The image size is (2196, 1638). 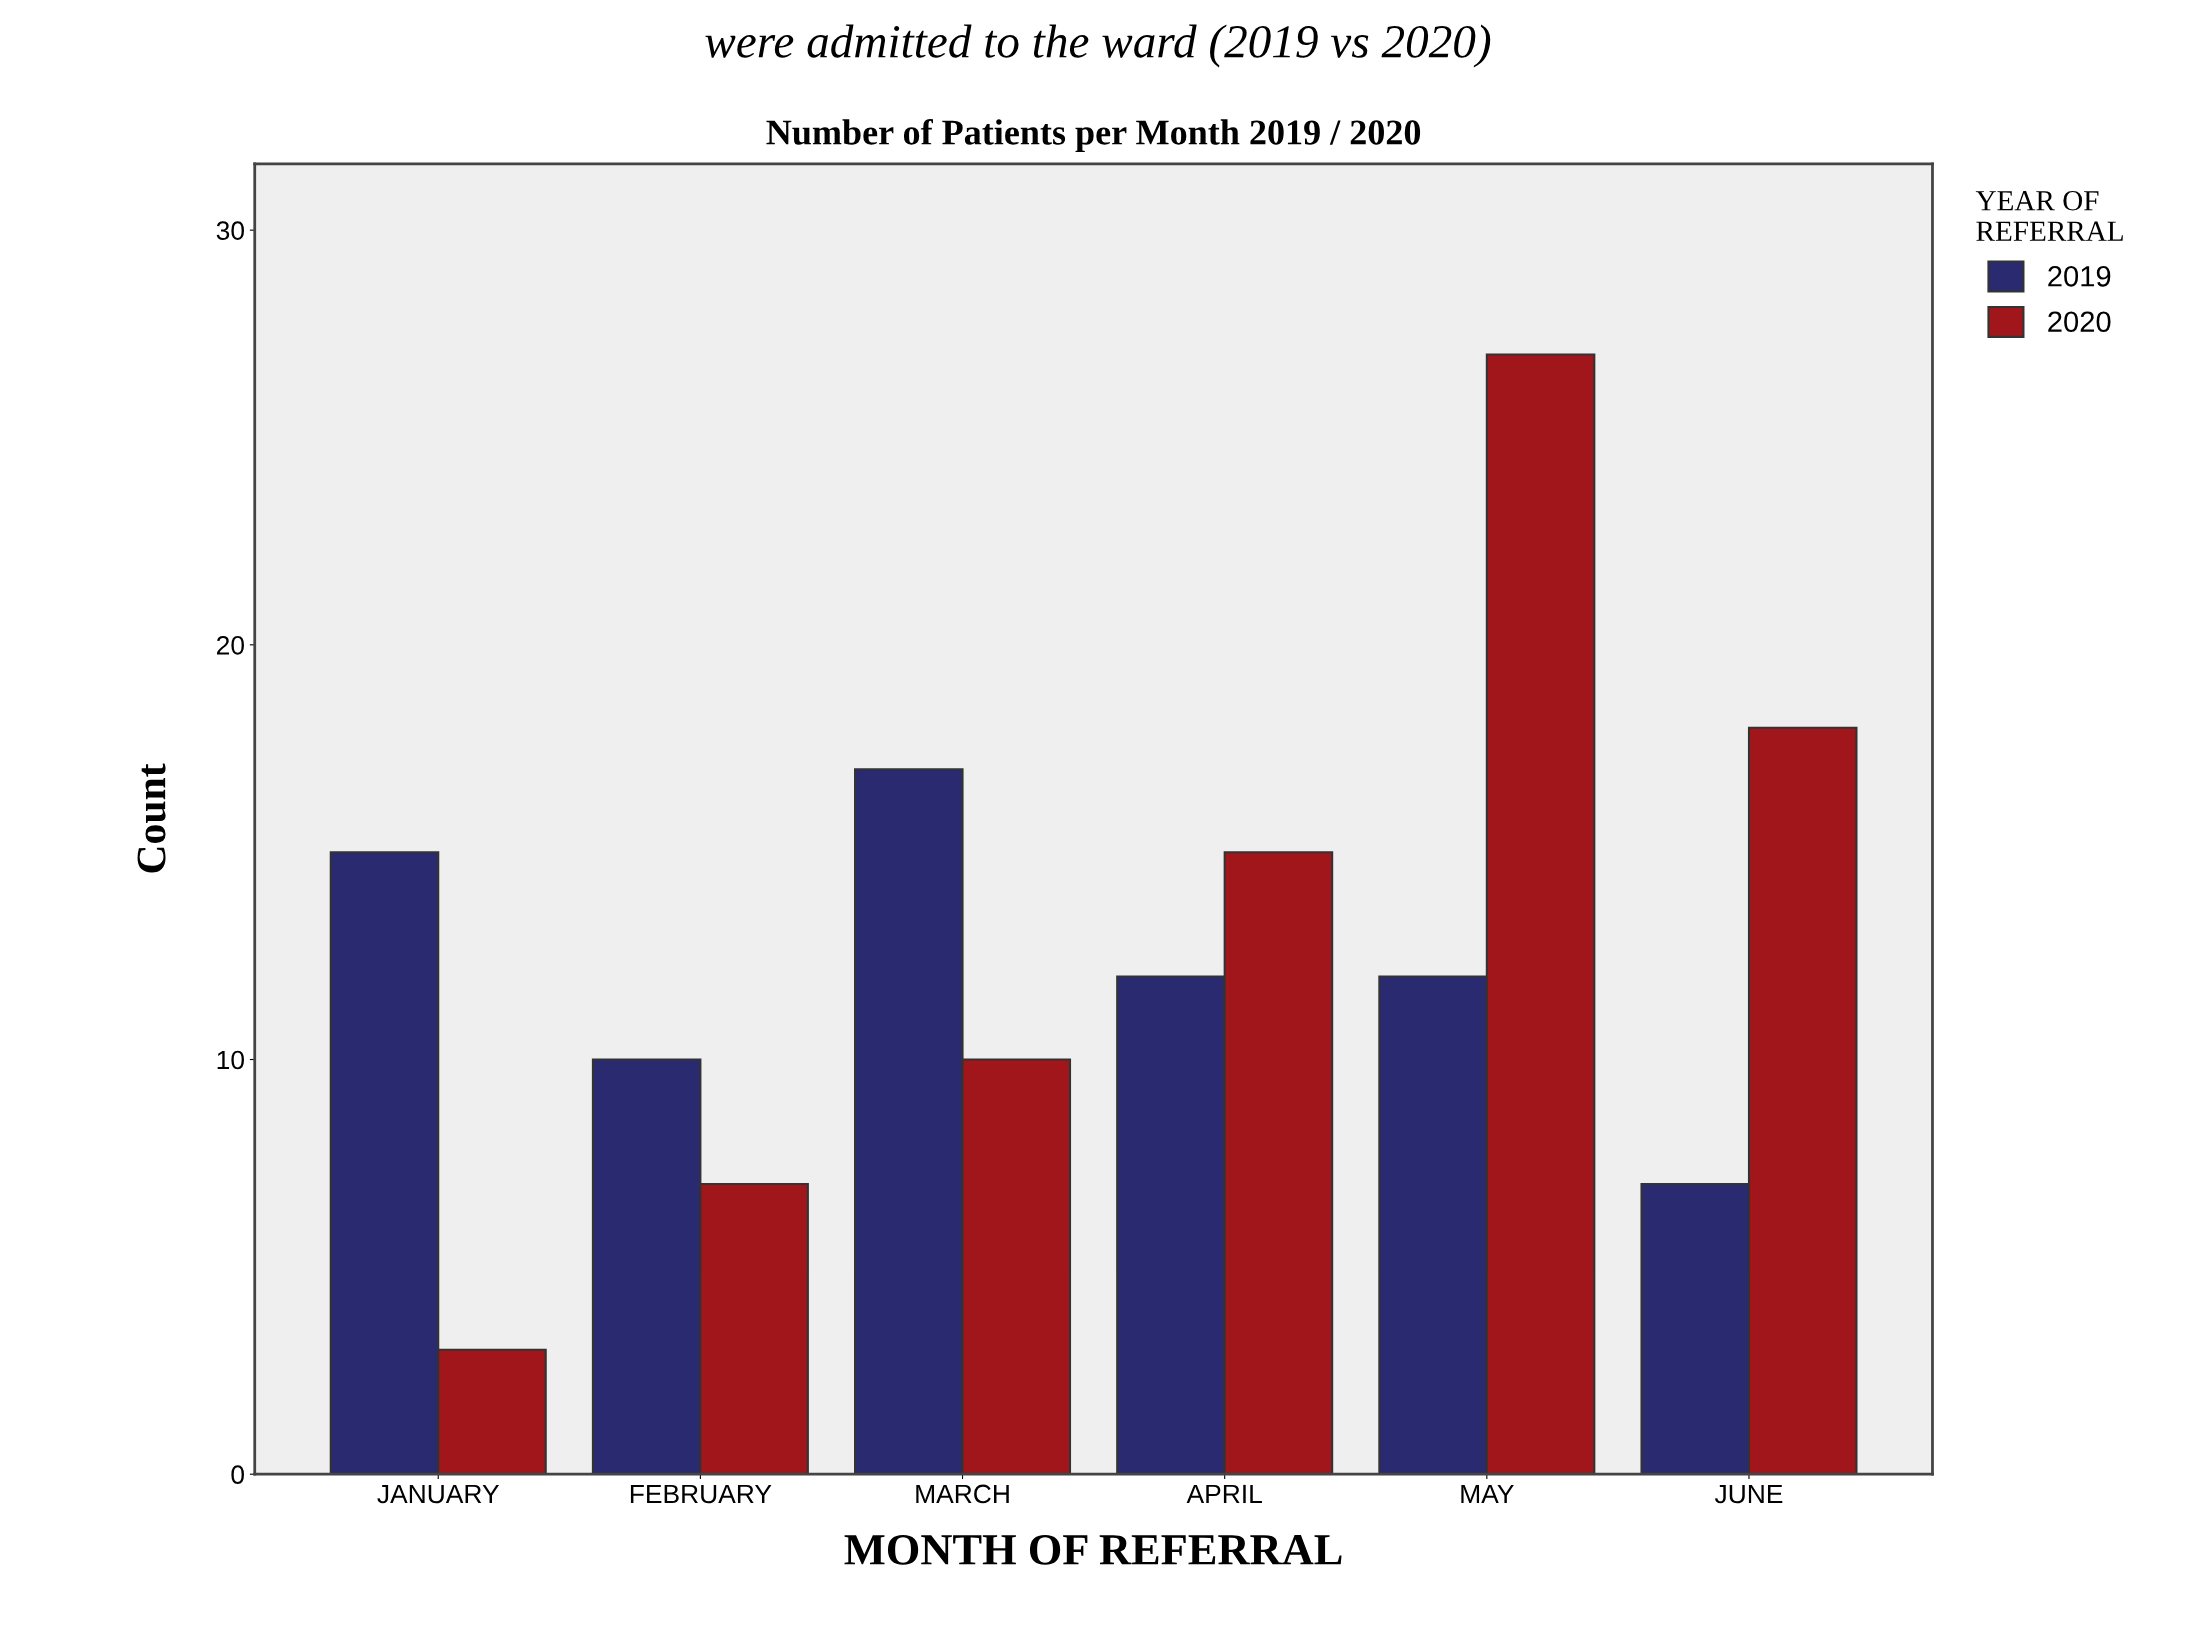 What do you see at coordinates (701, 1494) in the screenshot?
I see `x-tick-label: FEBRUARY` at bounding box center [701, 1494].